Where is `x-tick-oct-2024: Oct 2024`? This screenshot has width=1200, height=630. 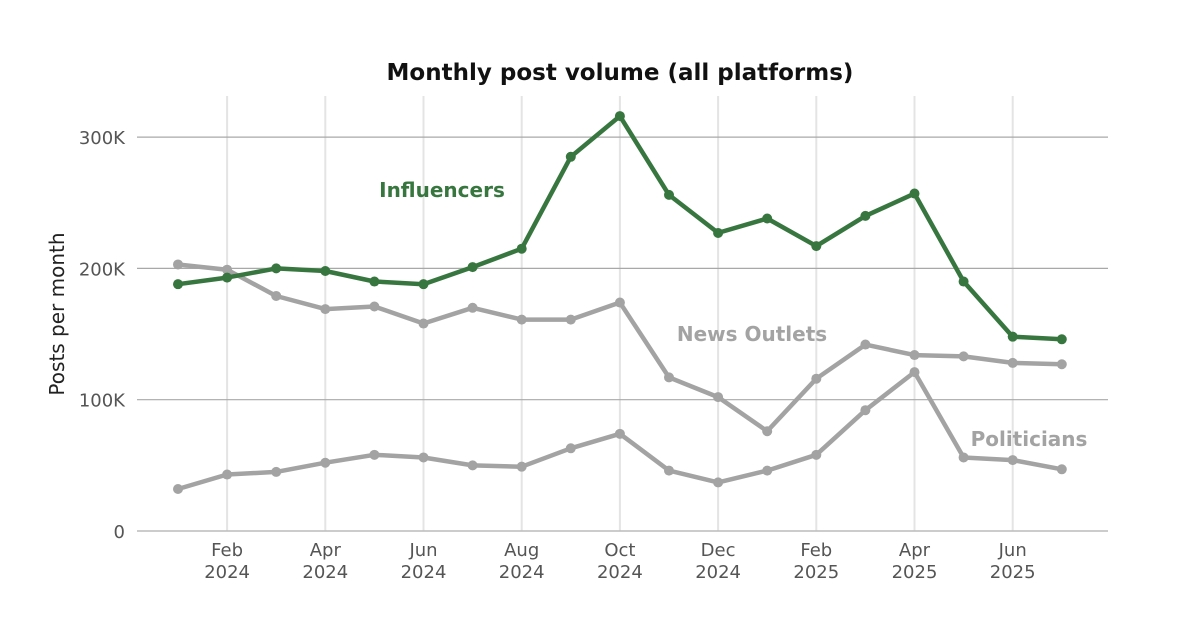 x-tick-oct-2024: Oct 2024 is located at coordinates (620, 561).